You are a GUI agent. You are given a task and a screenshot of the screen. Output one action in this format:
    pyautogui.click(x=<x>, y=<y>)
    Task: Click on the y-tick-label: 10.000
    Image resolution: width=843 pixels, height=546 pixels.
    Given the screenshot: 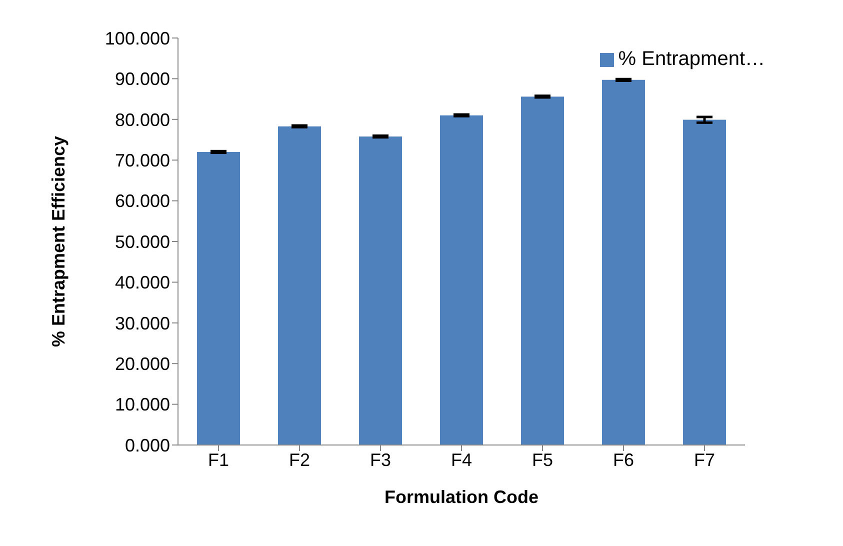 What is the action you would take?
    pyautogui.click(x=142, y=404)
    